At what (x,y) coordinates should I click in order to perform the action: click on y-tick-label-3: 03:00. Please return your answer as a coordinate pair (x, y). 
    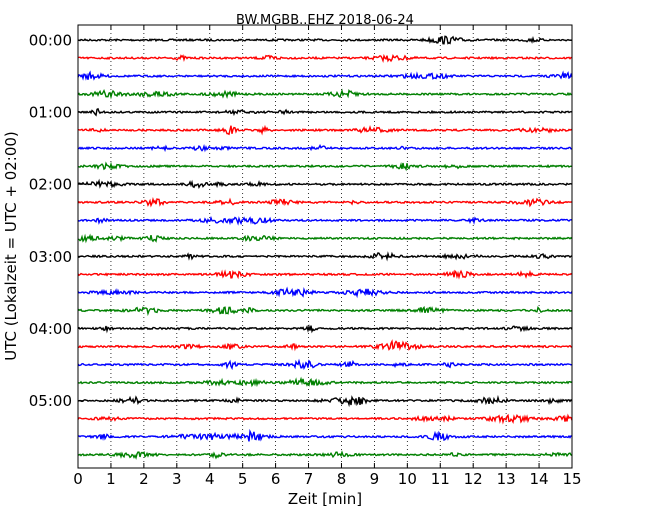
    Looking at the image, I should click on (50, 257).